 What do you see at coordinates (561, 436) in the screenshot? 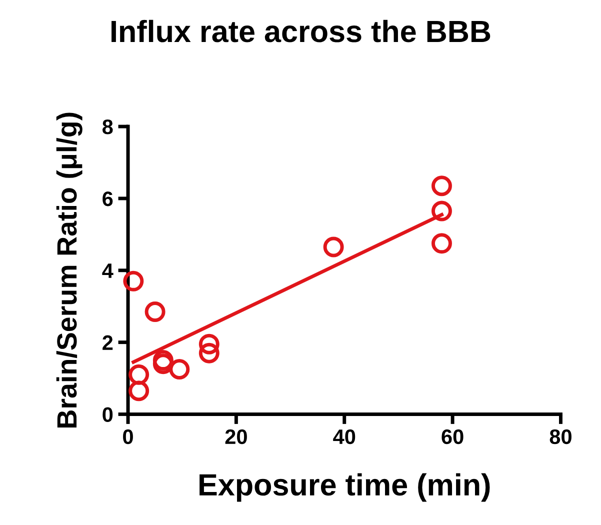
I see `x-tick-label: 80` at bounding box center [561, 436].